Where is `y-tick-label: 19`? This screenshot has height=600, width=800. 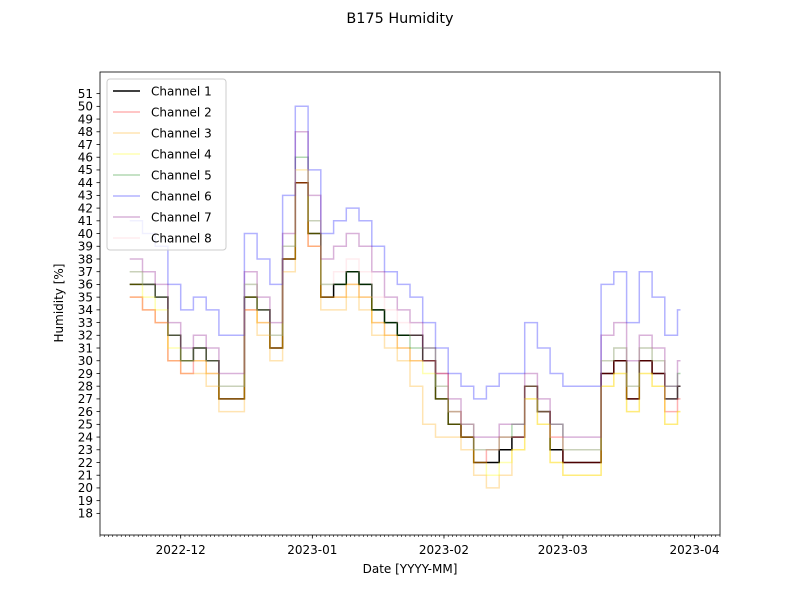 y-tick-label: 19 is located at coordinates (85, 501).